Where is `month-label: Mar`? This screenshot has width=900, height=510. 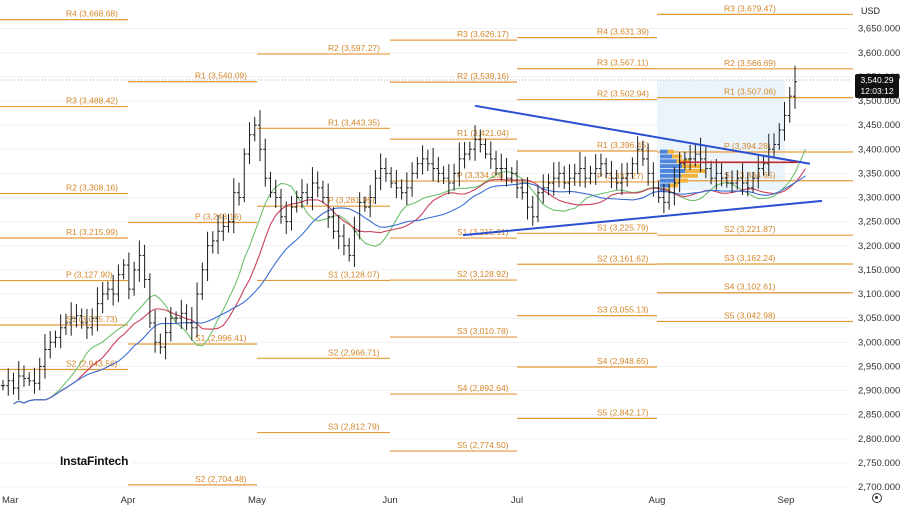
month-label: Mar is located at coordinates (10, 500).